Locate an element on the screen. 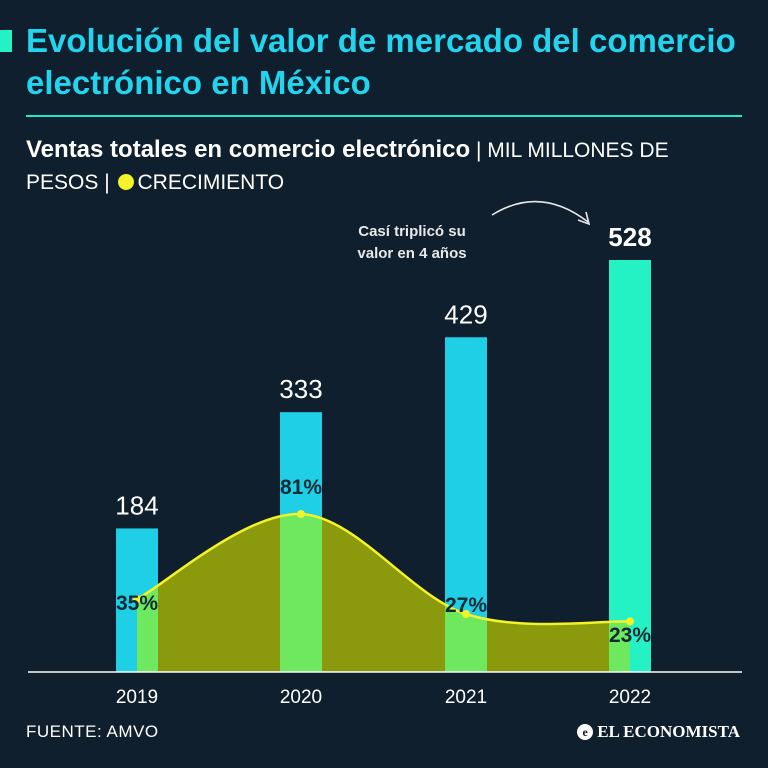  growth-legend-marker is located at coordinates (125, 182).